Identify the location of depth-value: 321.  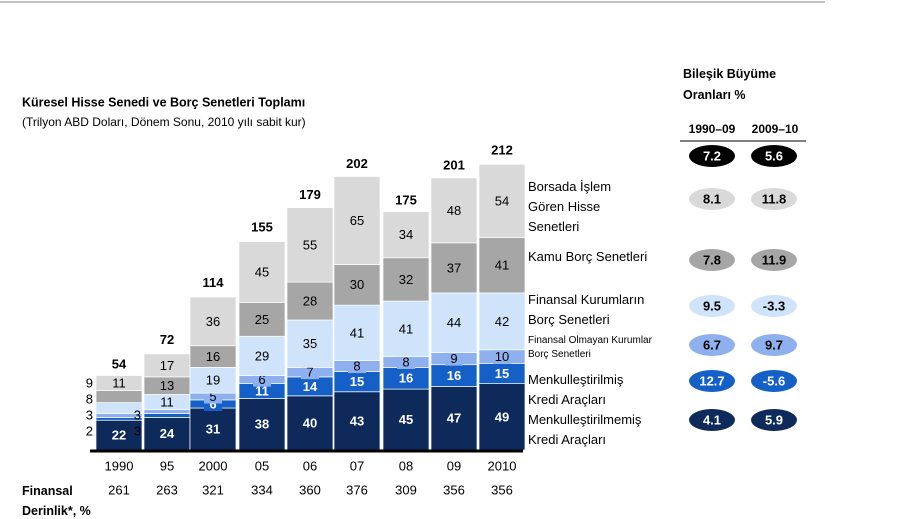
(213, 489).